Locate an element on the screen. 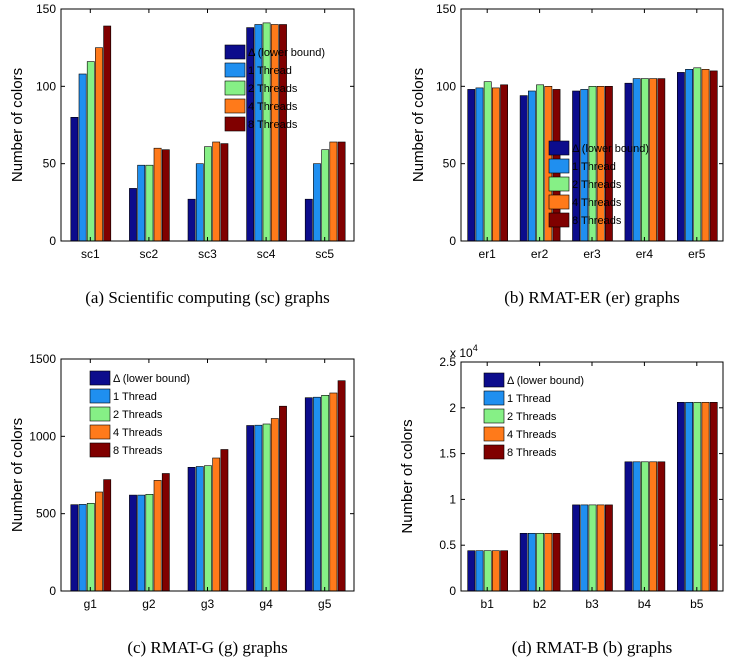 This screenshot has height=665, width=738. y-tick-label: 1 is located at coordinates (452, 499).